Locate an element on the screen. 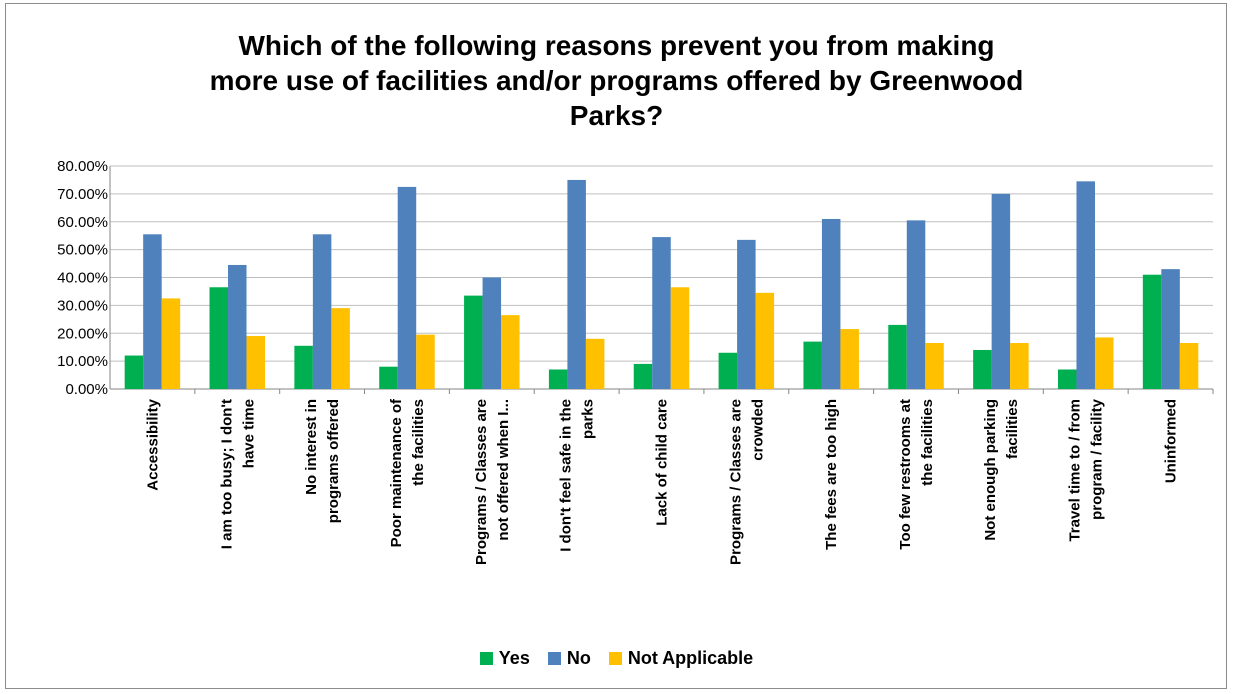 Image resolution: width=1233 pixels, height=694 pixels. x-category-label: have time is located at coordinates (248, 433).